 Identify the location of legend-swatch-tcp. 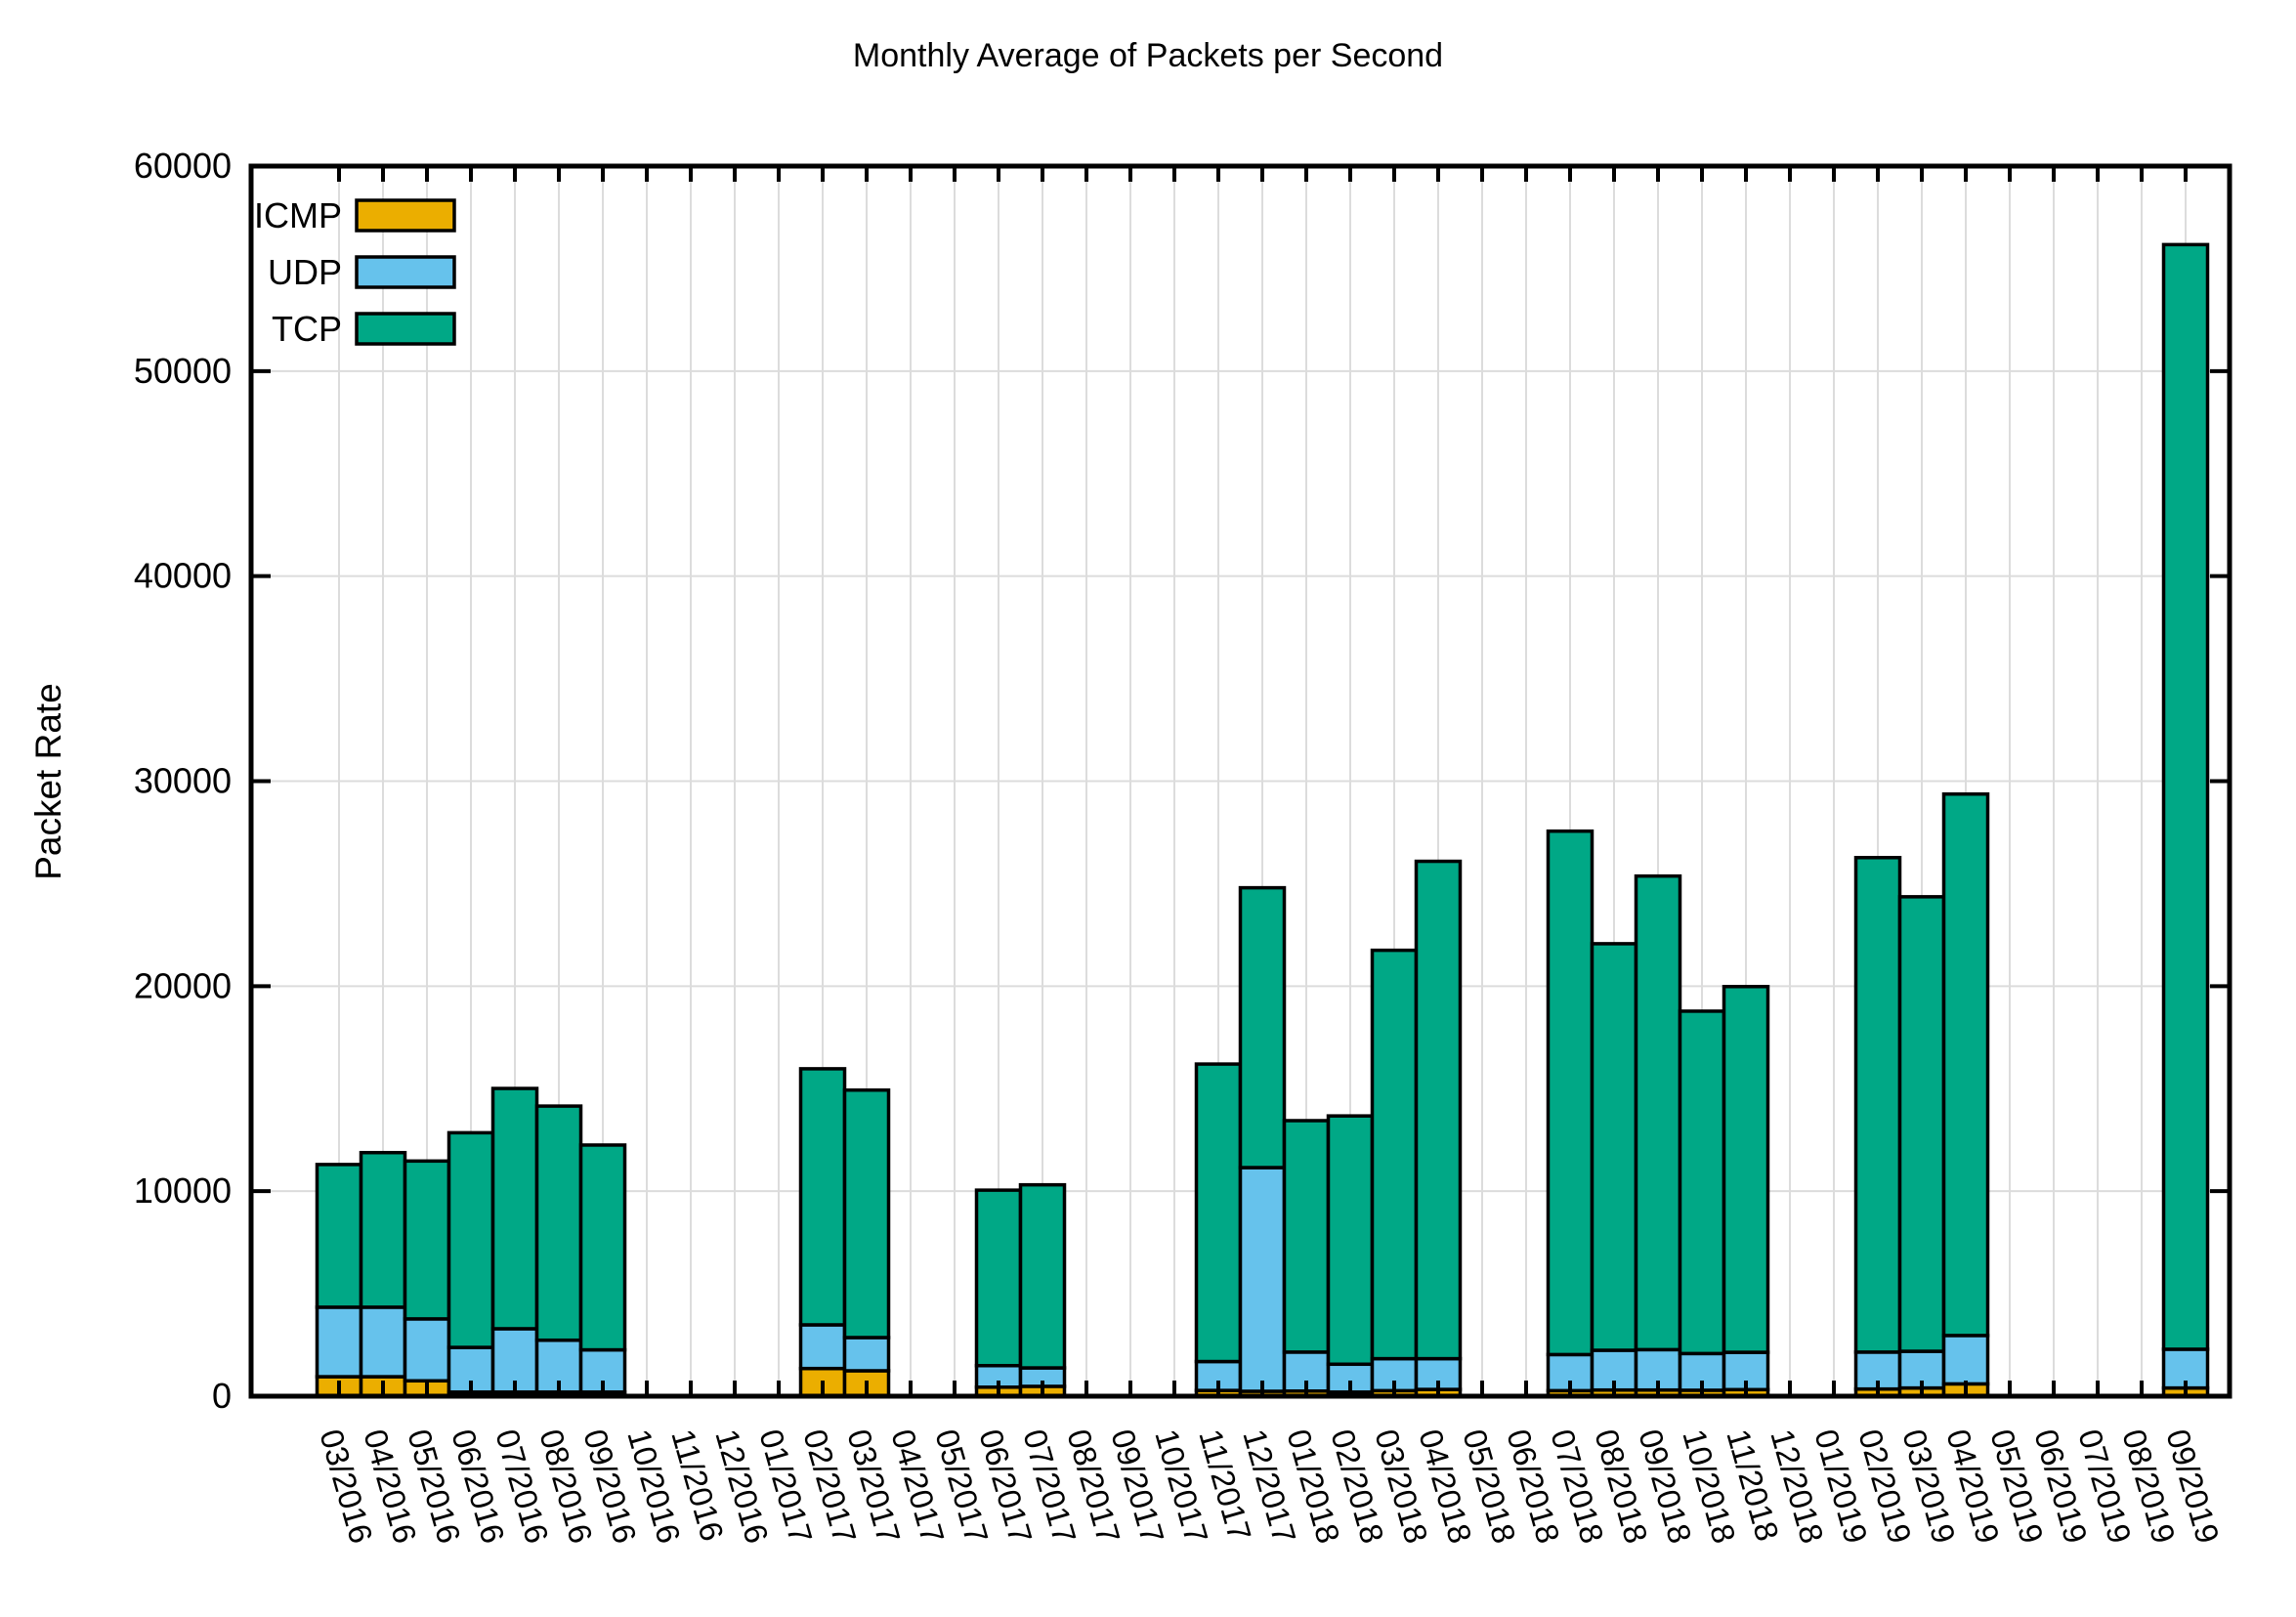
(406, 329).